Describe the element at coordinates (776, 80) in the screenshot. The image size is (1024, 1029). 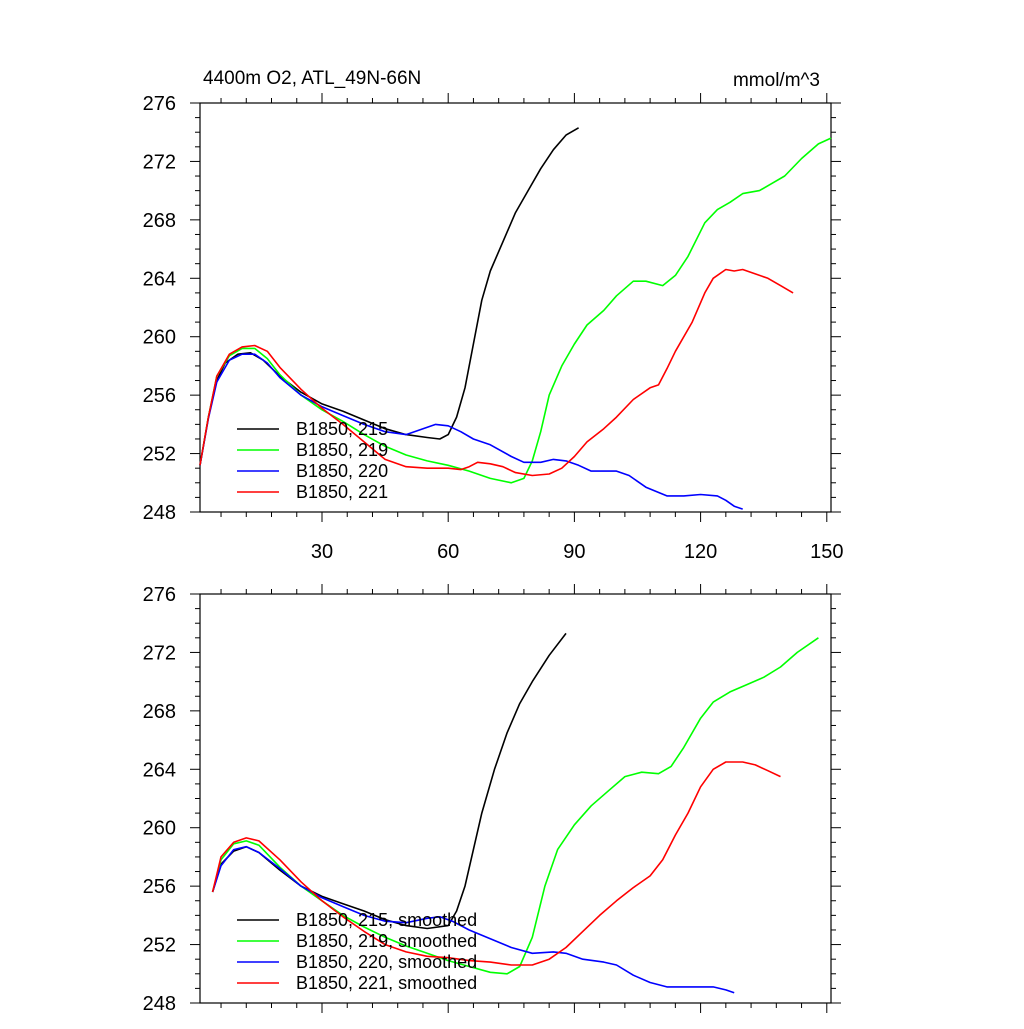
I see `top-plot-units: mmol/m^3` at that location.